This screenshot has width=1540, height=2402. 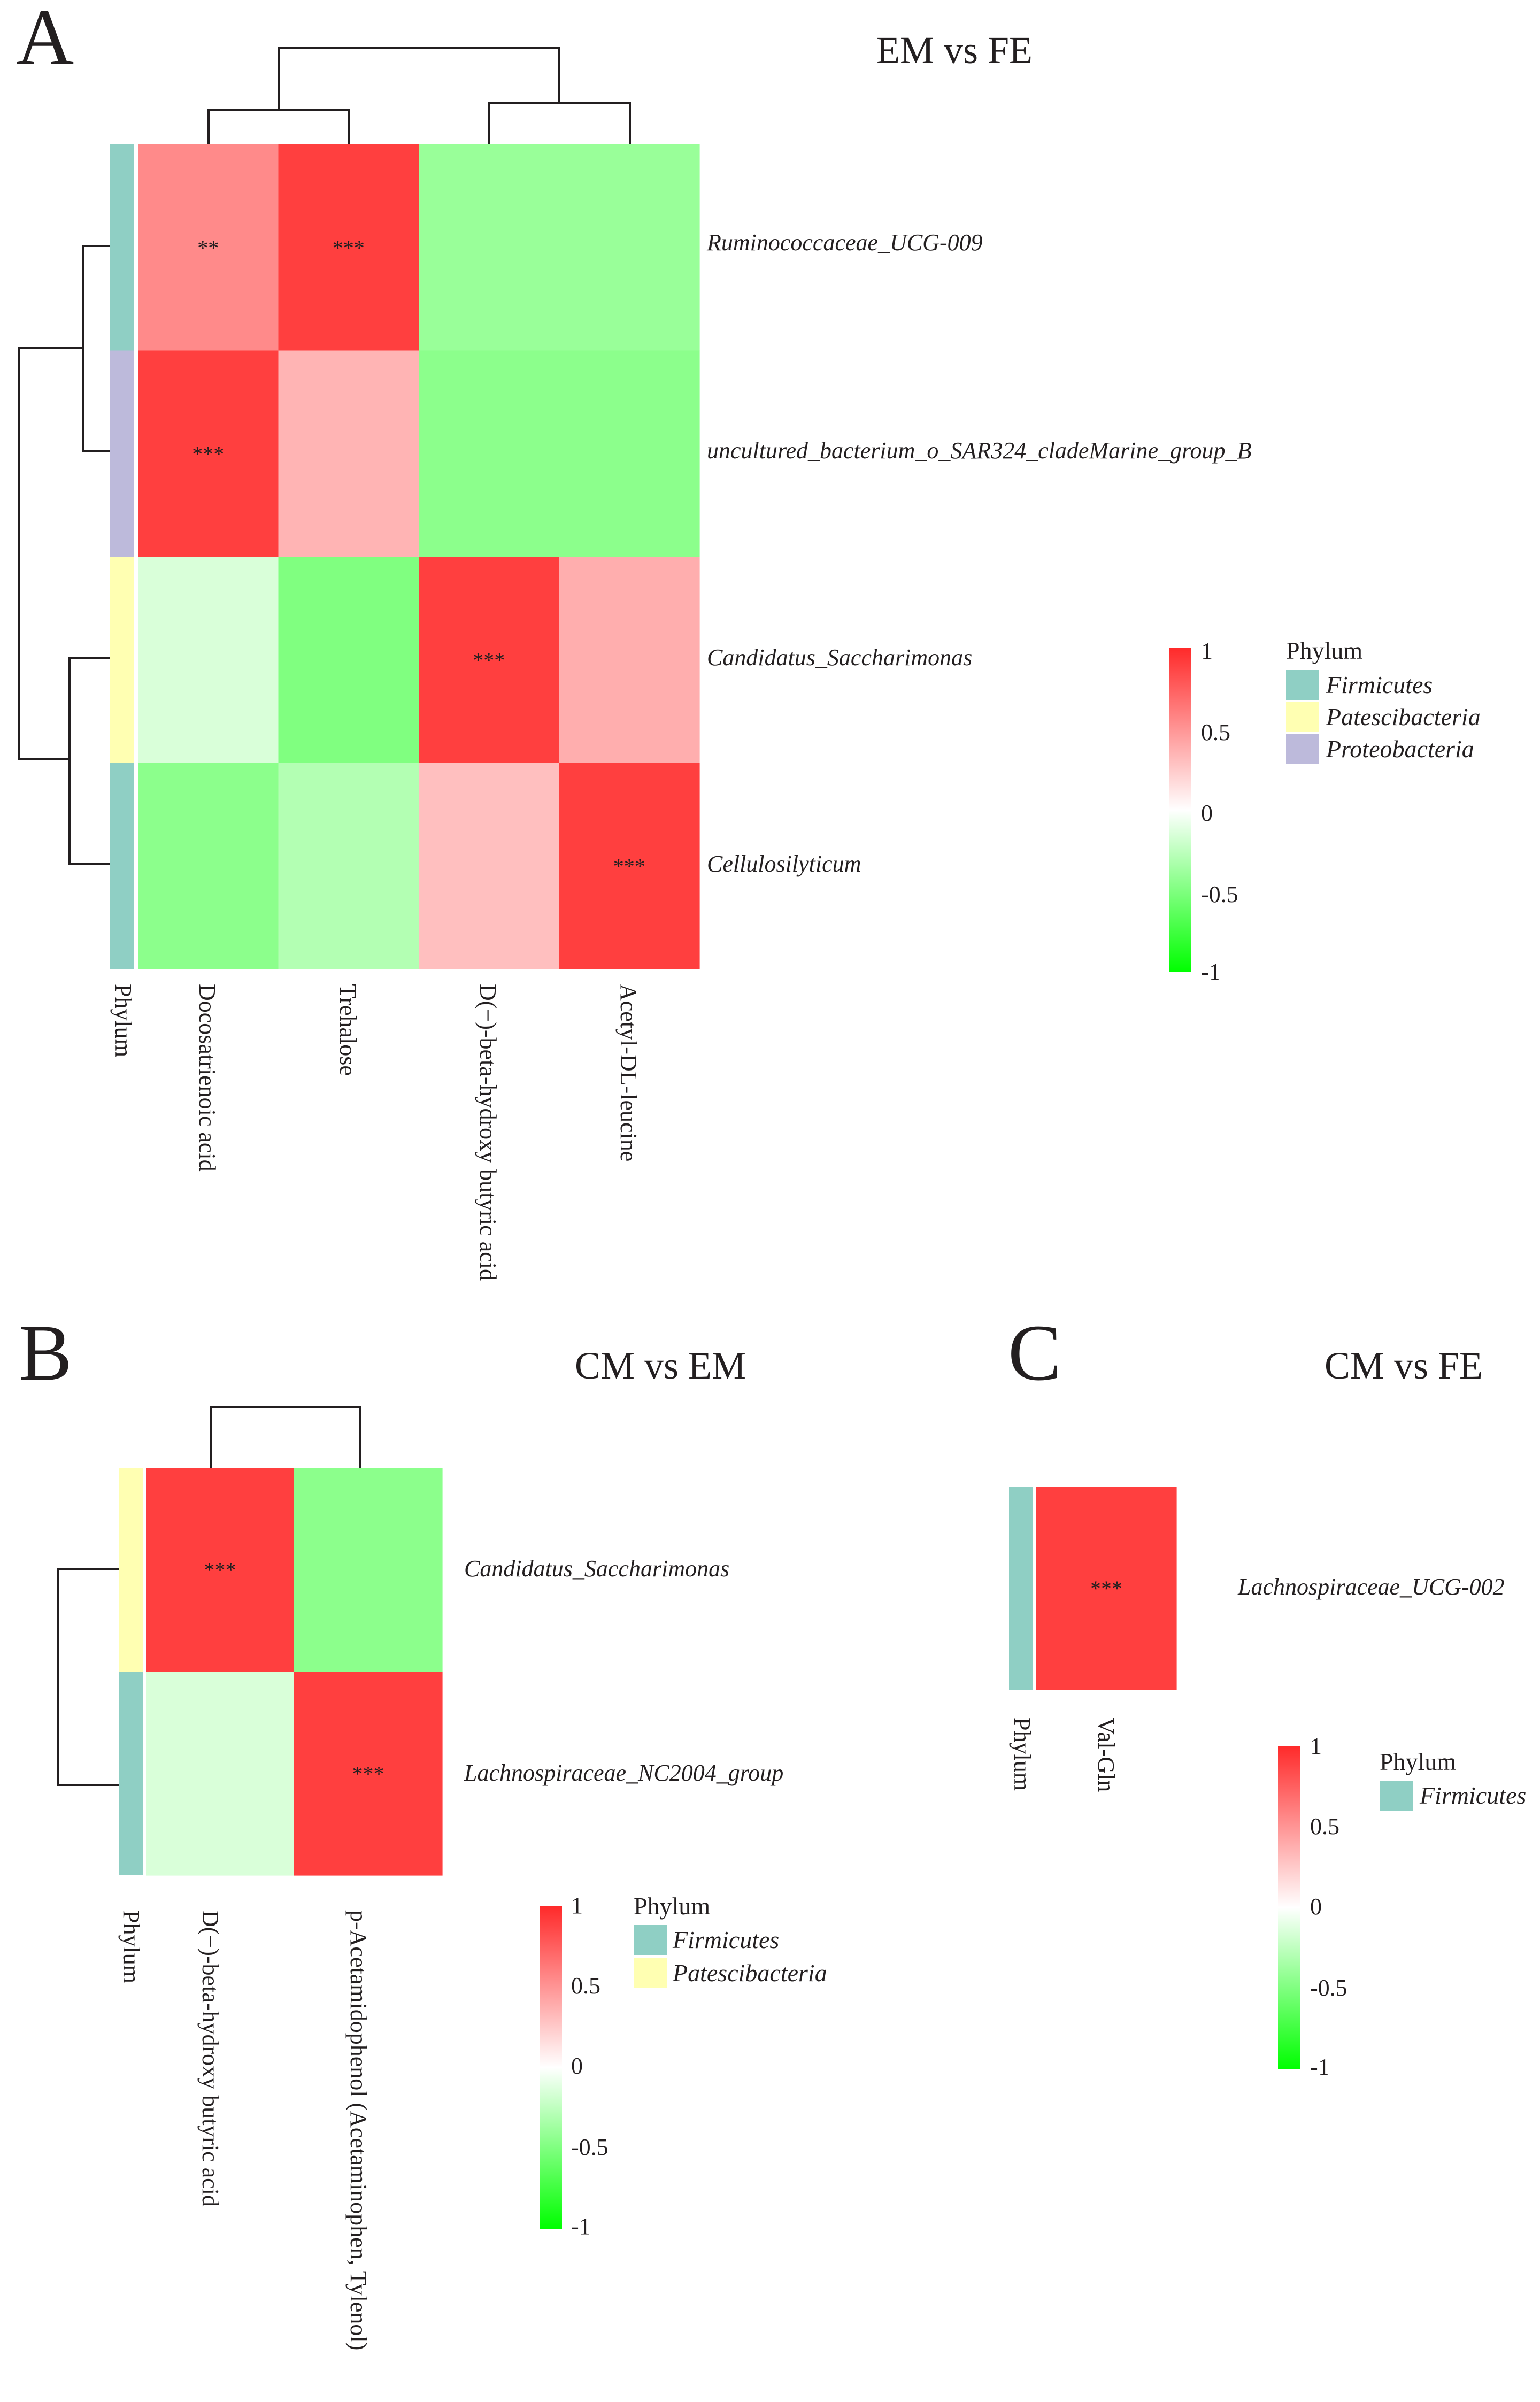 What do you see at coordinates (1064, 1755) in the screenshot?
I see `panel-c-column-labels: Phylum Val-Gln` at bounding box center [1064, 1755].